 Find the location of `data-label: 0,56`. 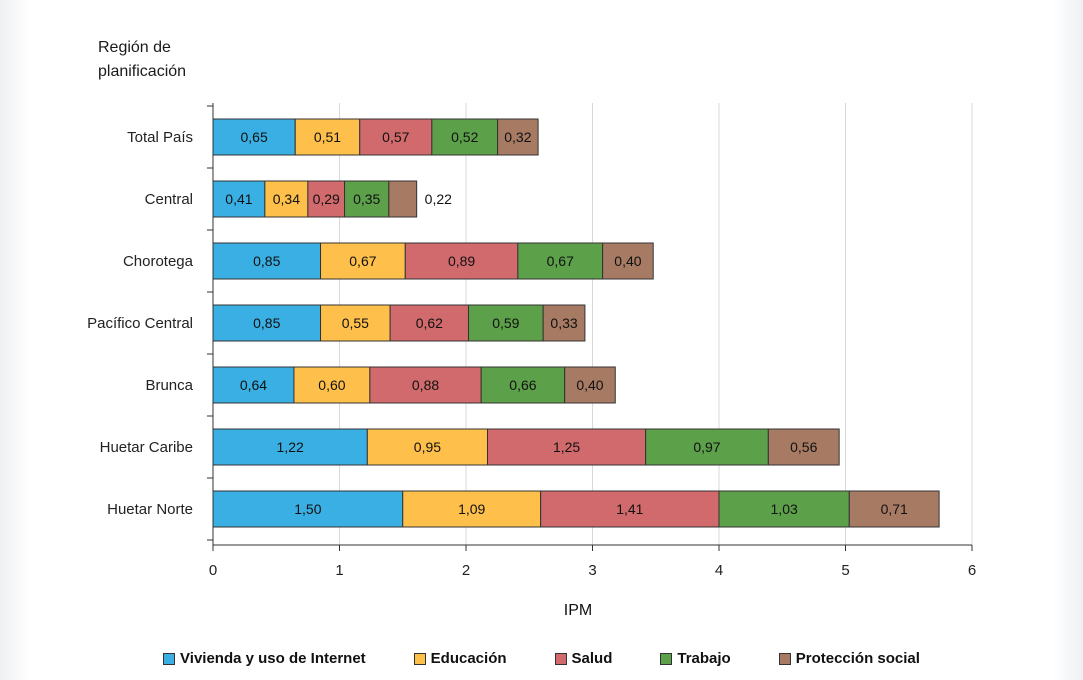

data-label: 0,56 is located at coordinates (803, 447).